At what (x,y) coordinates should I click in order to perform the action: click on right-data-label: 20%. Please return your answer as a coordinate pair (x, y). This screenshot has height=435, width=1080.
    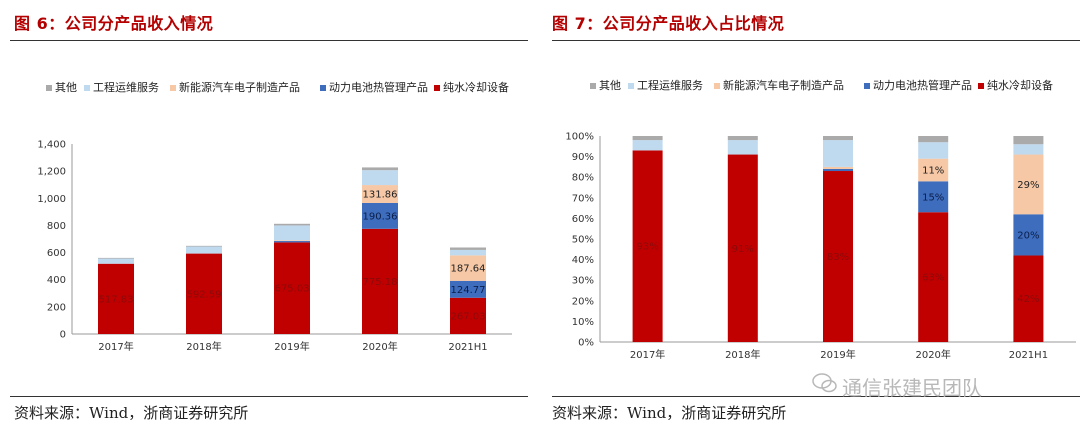
    Looking at the image, I should click on (1028, 235).